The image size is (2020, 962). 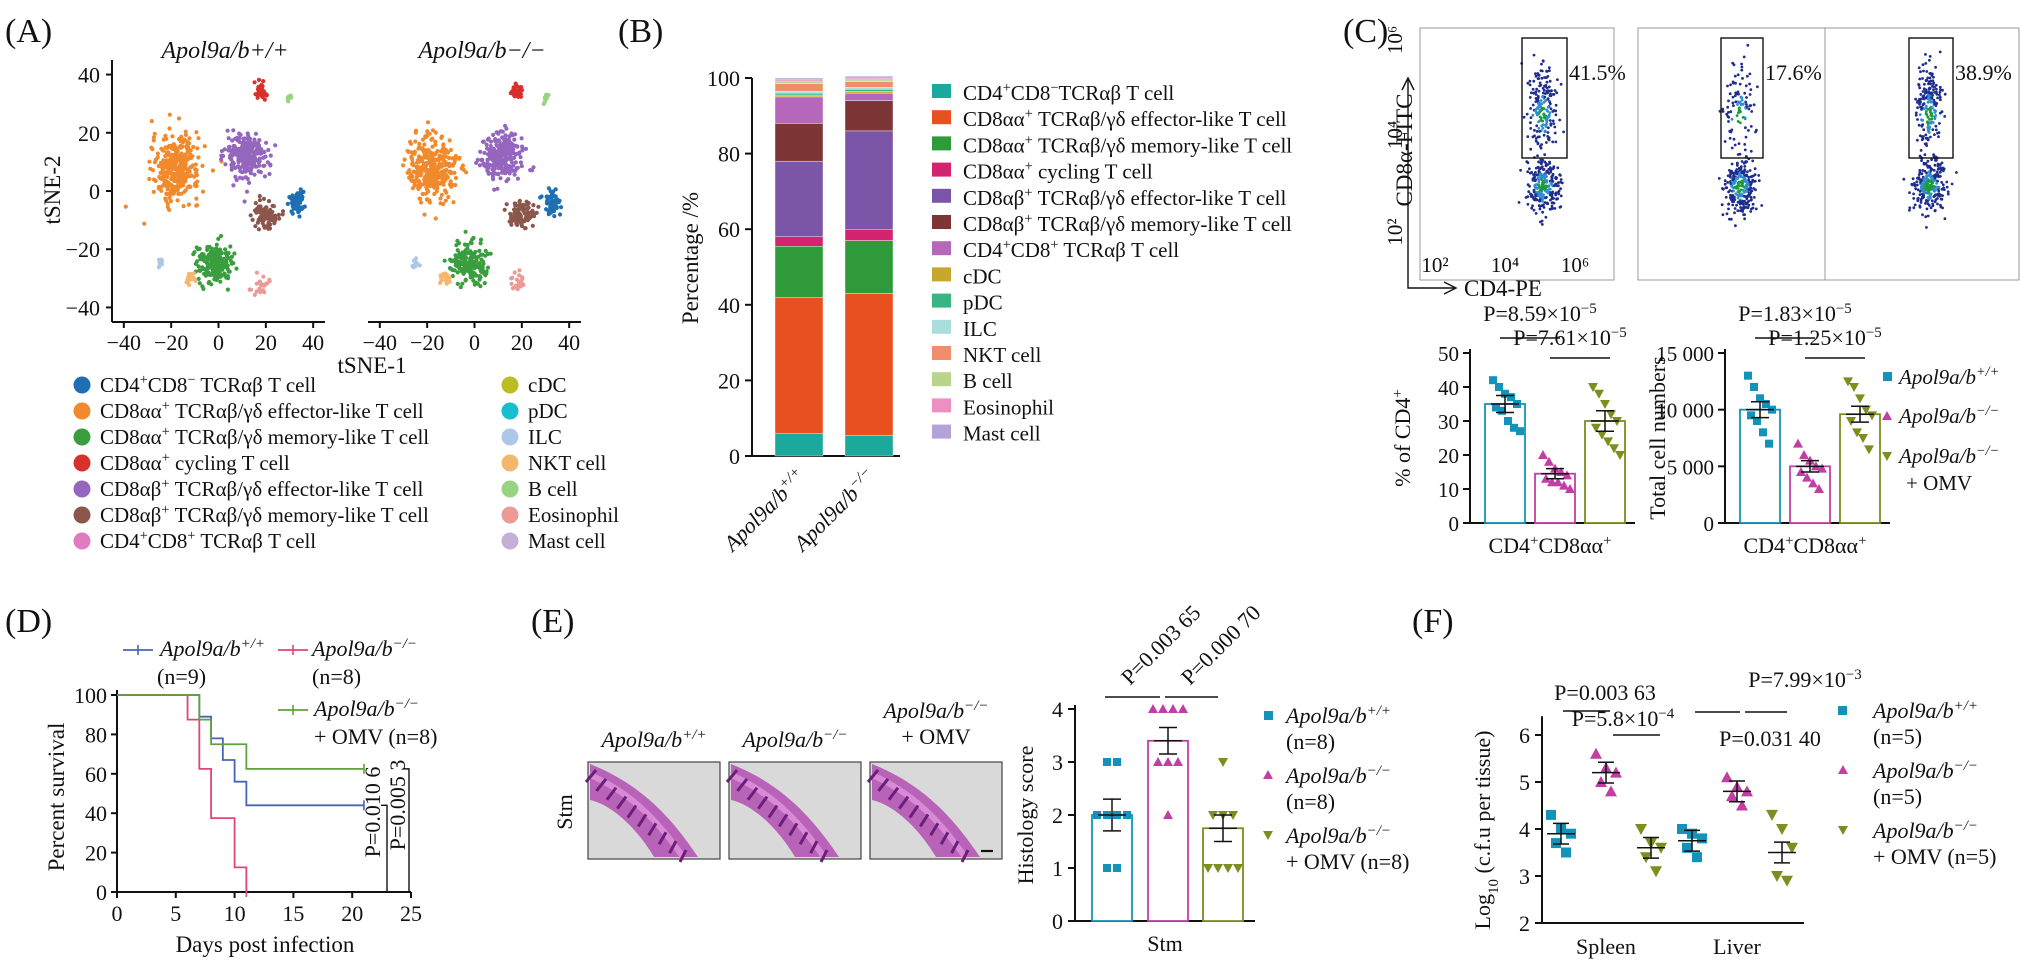 I want to click on survival-y-tick-label: 0, so click(x=101, y=892).